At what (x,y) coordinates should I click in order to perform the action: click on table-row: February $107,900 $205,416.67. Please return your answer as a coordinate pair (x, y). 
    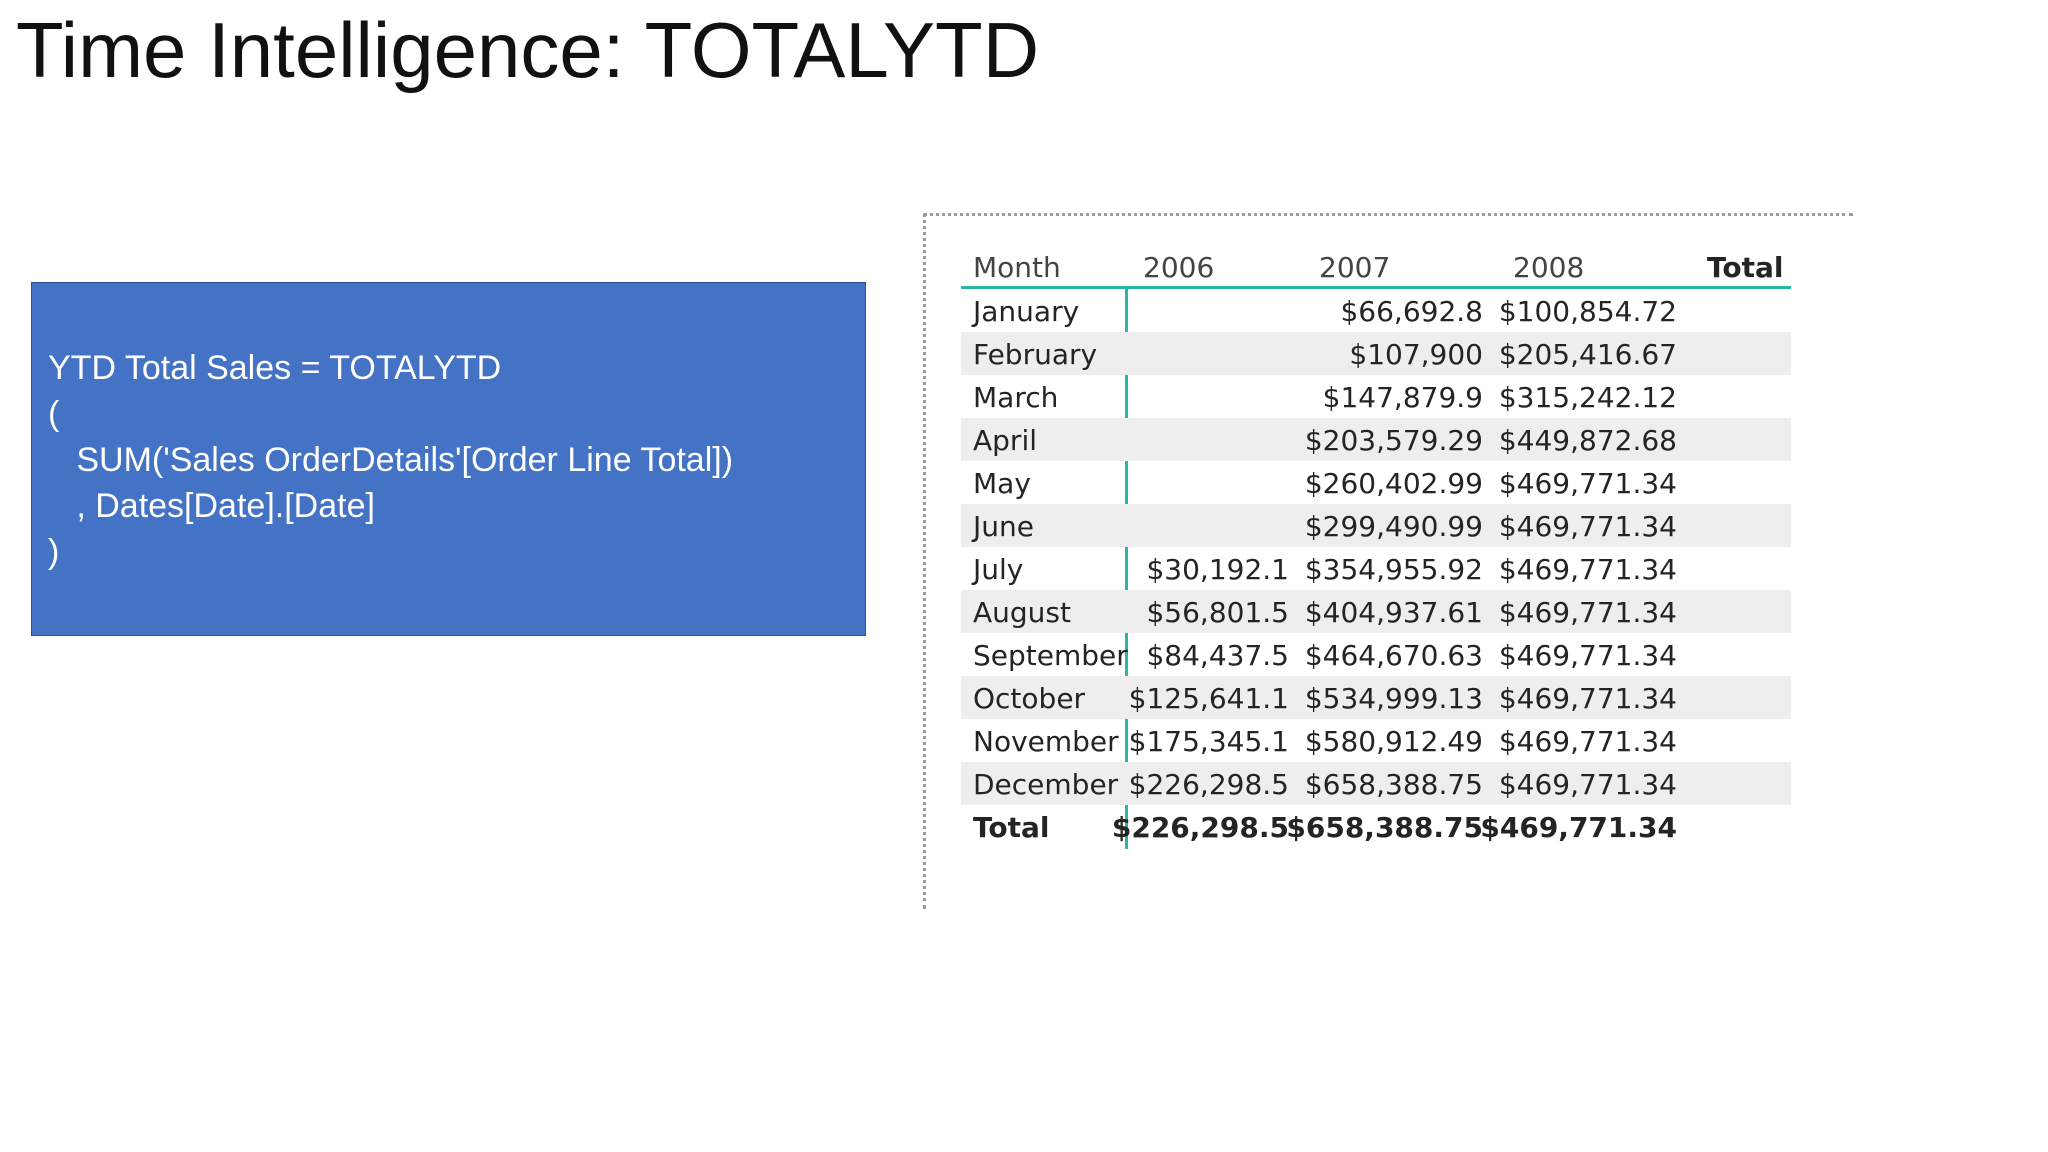
    Looking at the image, I should click on (1376, 353).